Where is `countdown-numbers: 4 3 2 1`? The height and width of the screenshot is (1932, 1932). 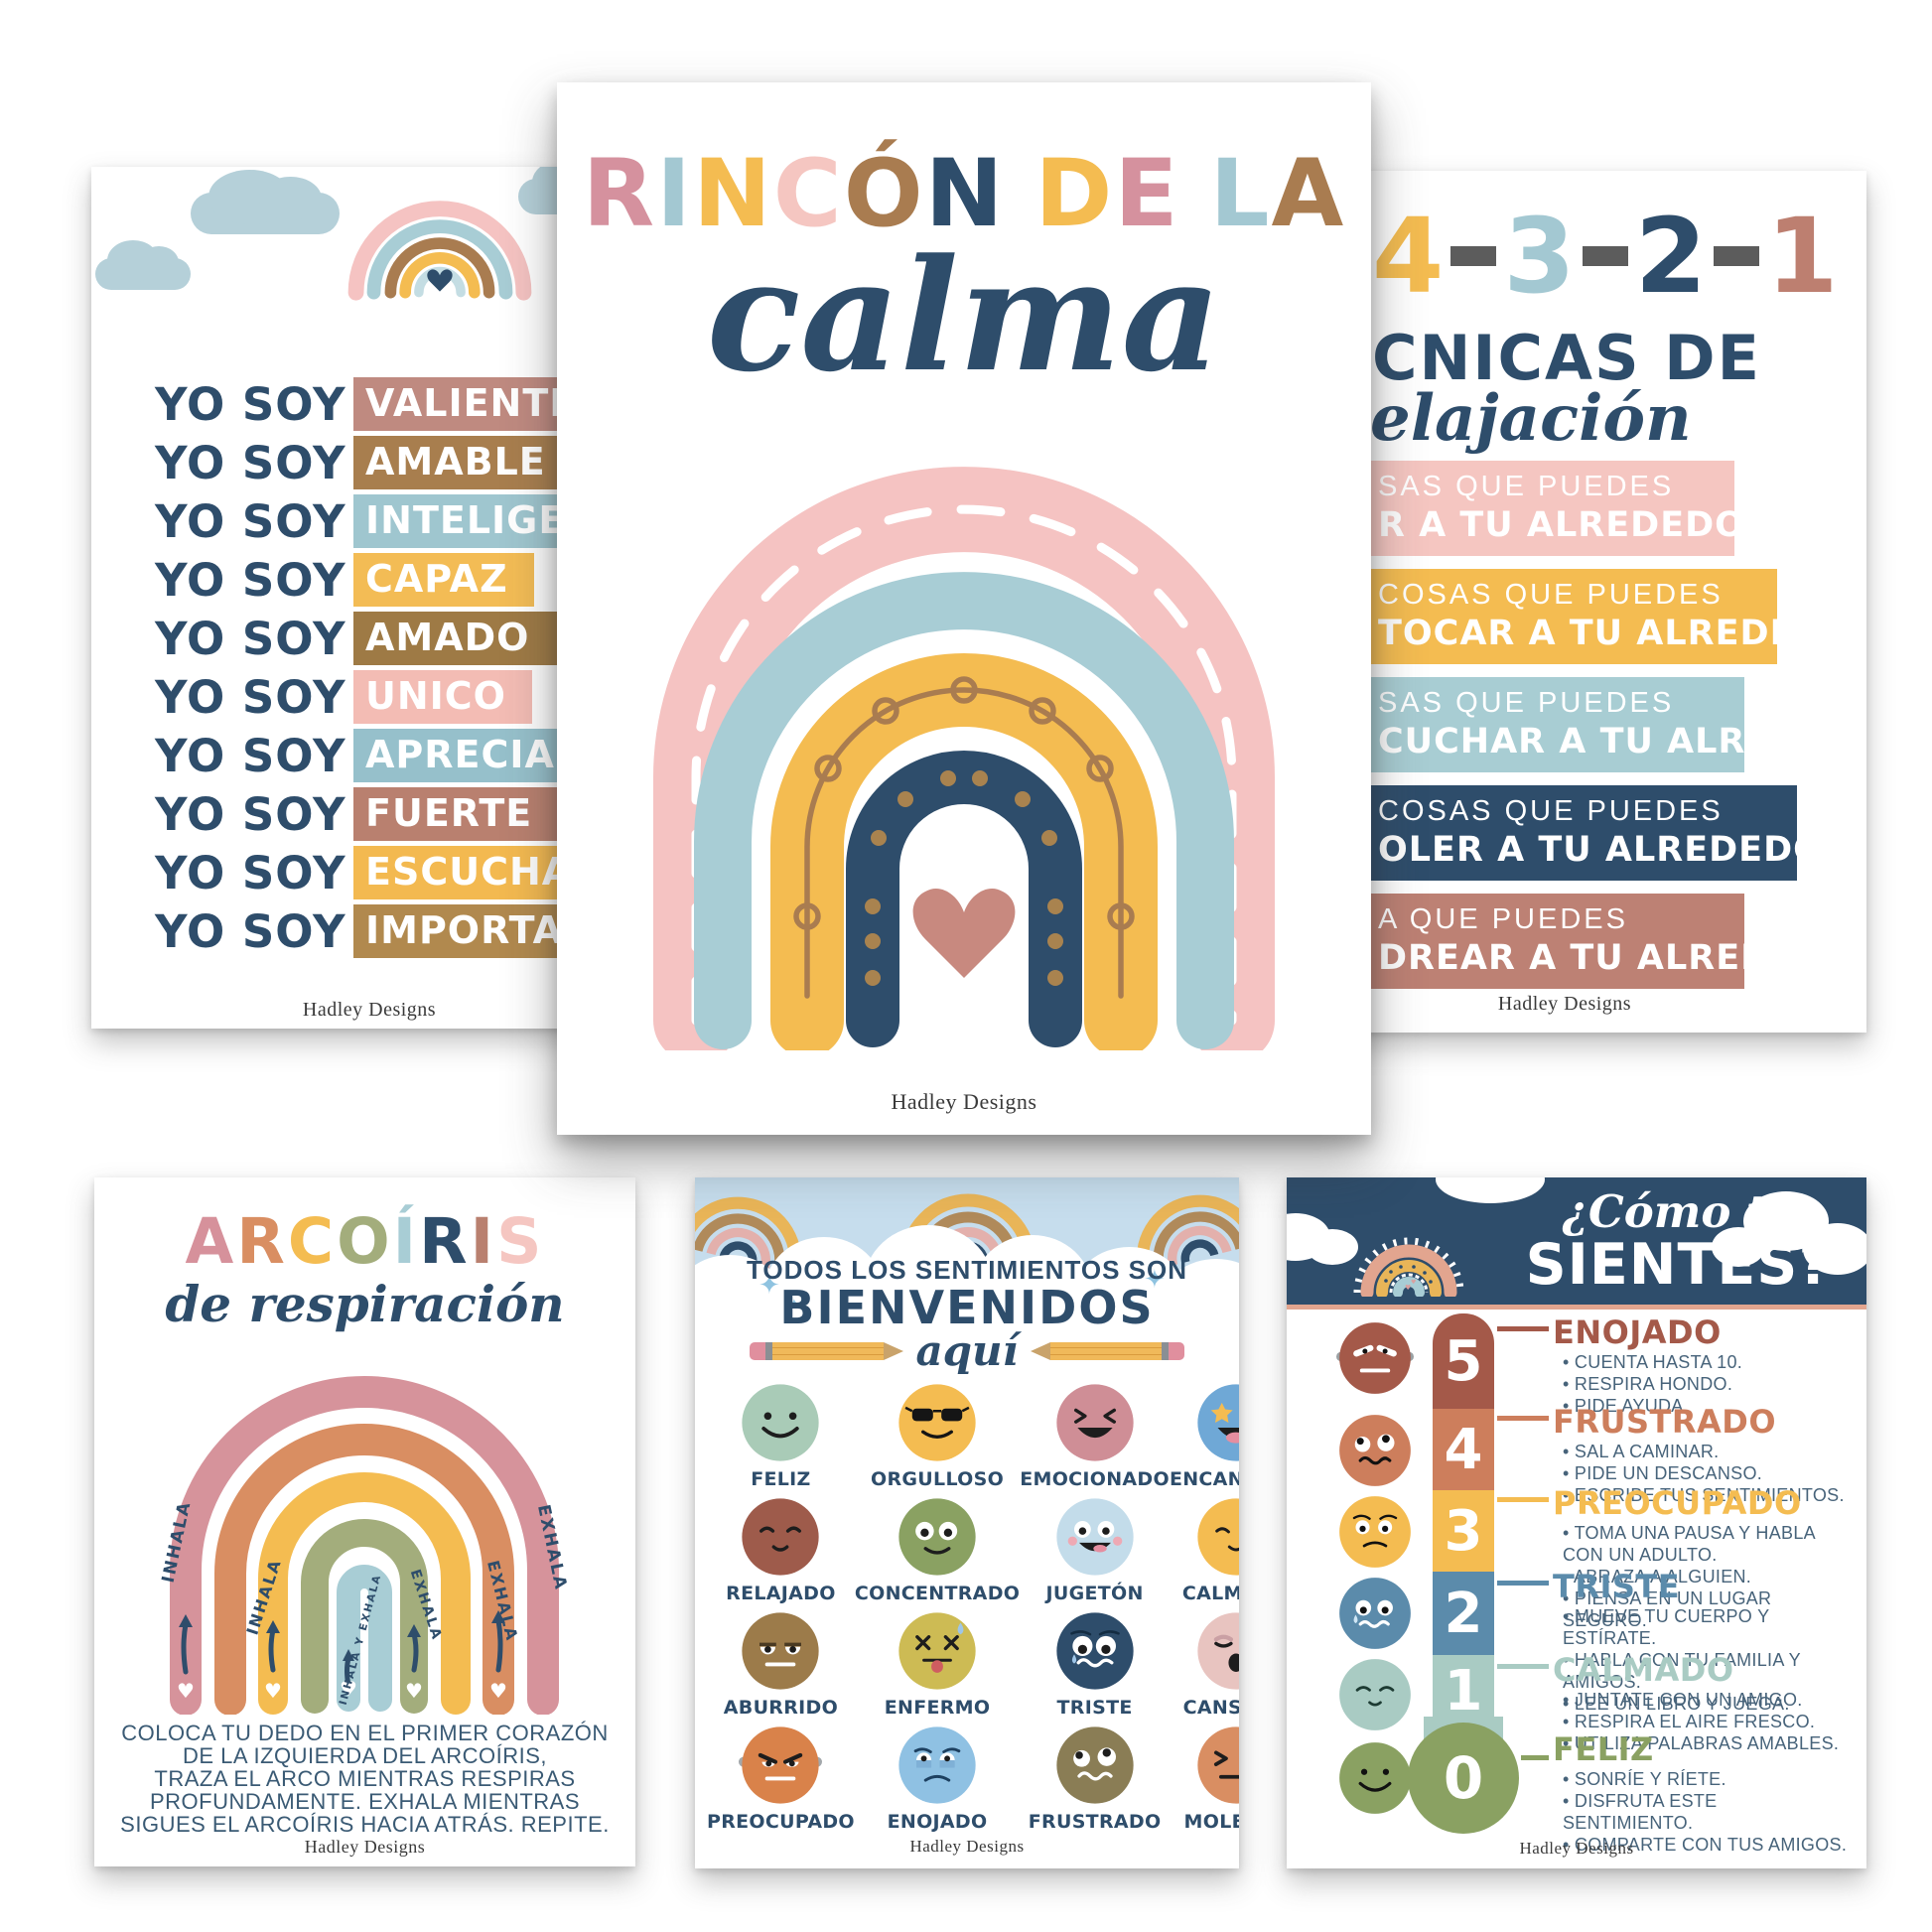 countdown-numbers: 4 3 2 1 is located at coordinates (1605, 257).